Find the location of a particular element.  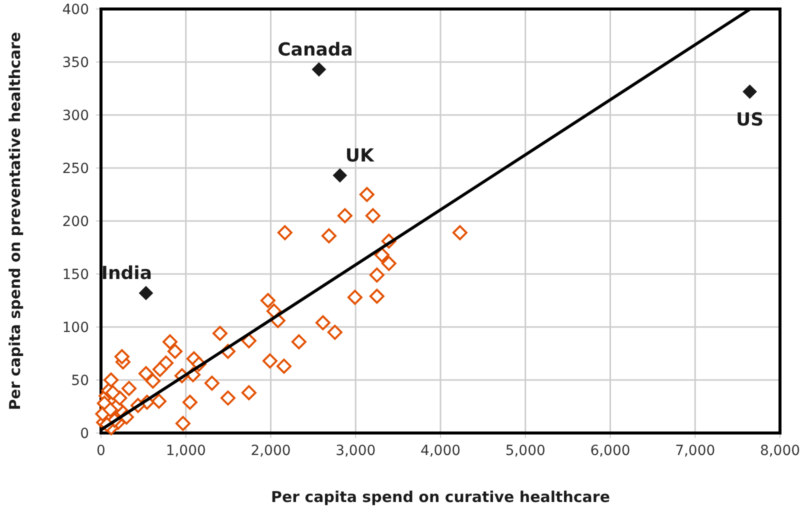

y-tick-label: 50 is located at coordinates (80, 381).